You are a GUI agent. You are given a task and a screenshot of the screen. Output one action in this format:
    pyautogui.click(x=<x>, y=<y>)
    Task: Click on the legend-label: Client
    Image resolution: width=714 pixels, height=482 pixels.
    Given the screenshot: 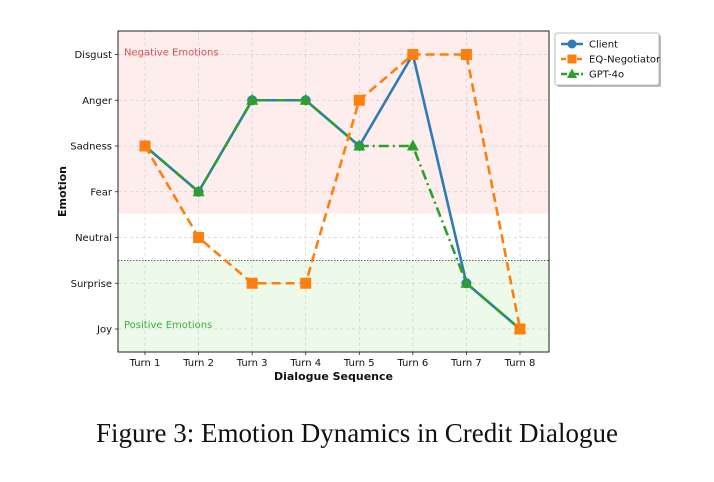 What is the action you would take?
    pyautogui.click(x=603, y=45)
    